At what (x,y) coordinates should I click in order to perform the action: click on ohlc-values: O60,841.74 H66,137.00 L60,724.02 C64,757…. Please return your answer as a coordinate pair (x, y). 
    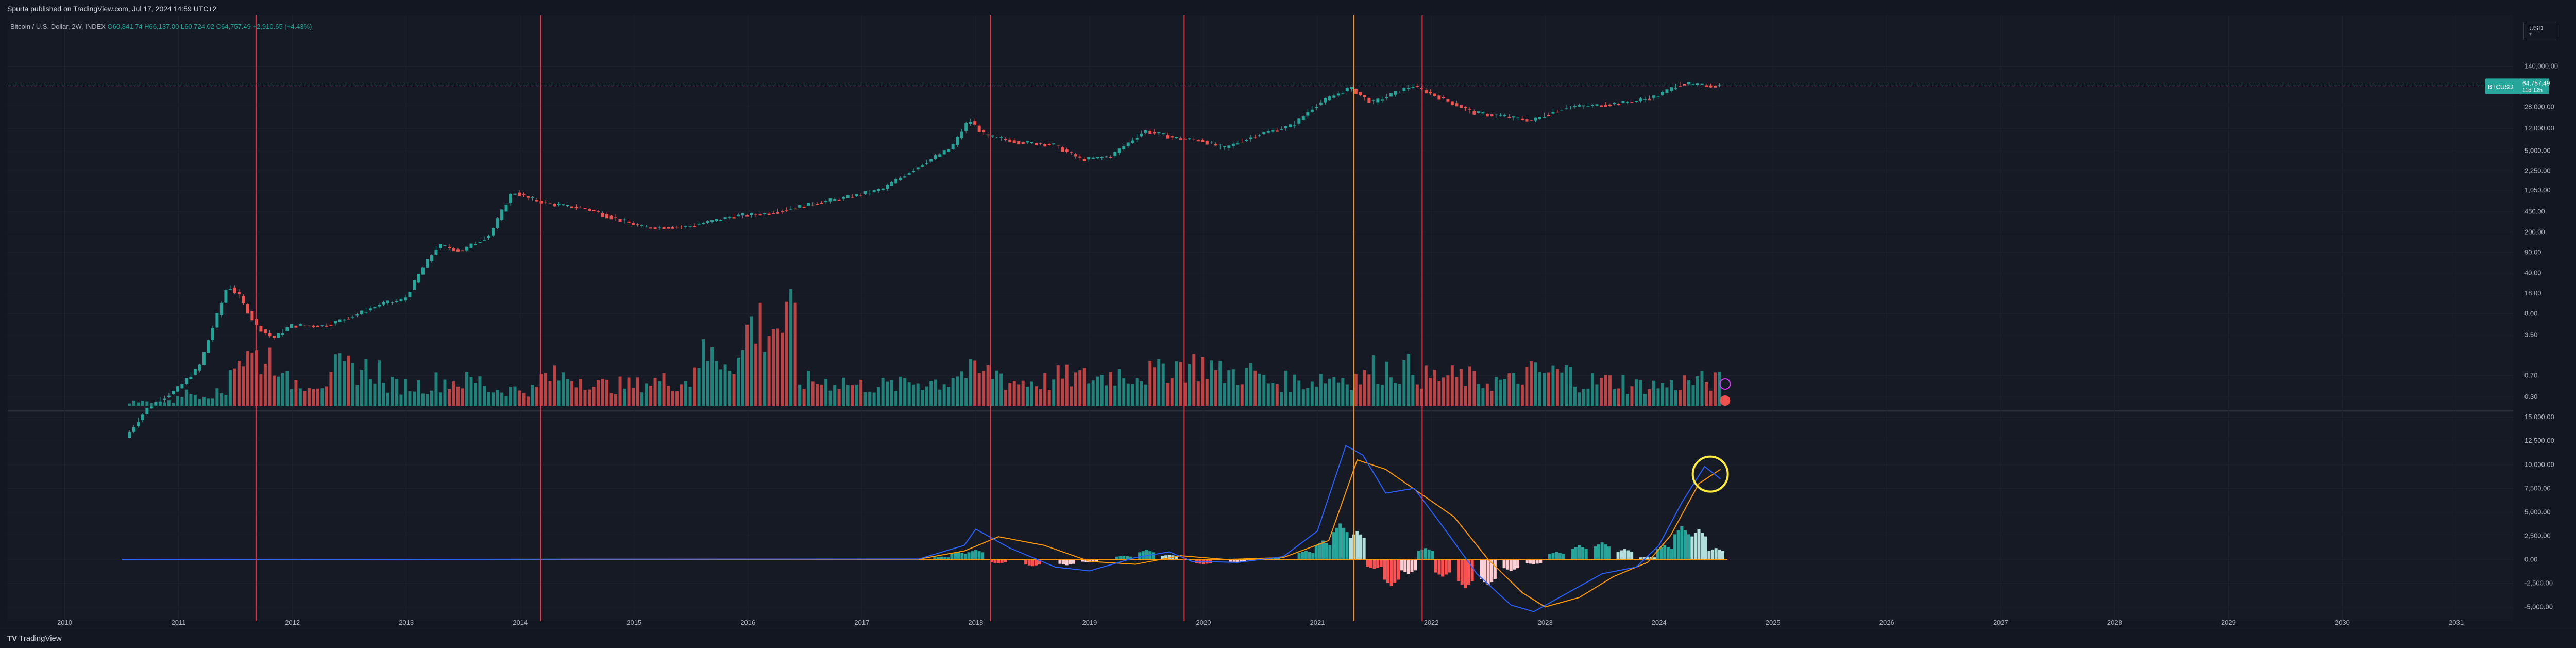
    Looking at the image, I should click on (209, 27).